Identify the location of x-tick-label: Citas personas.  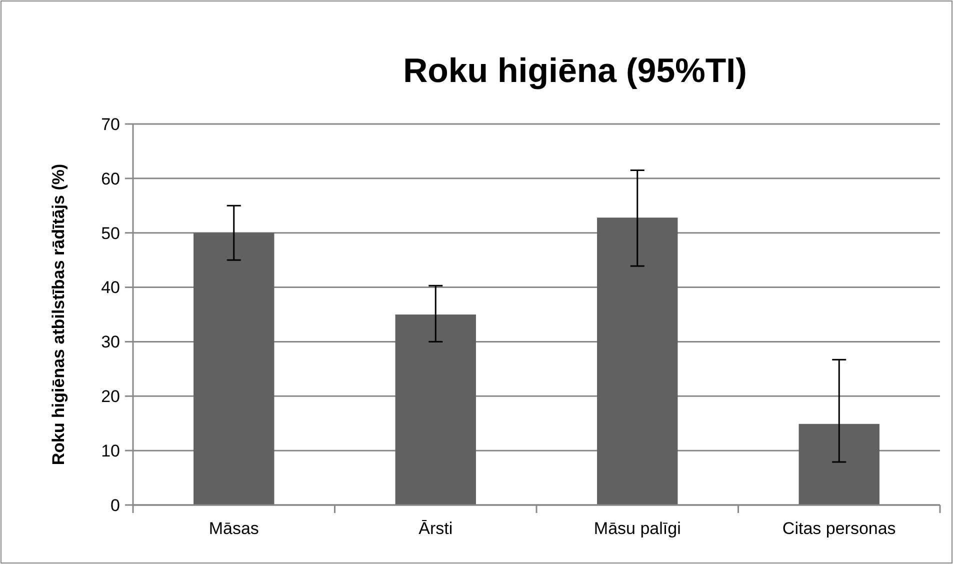
(839, 528).